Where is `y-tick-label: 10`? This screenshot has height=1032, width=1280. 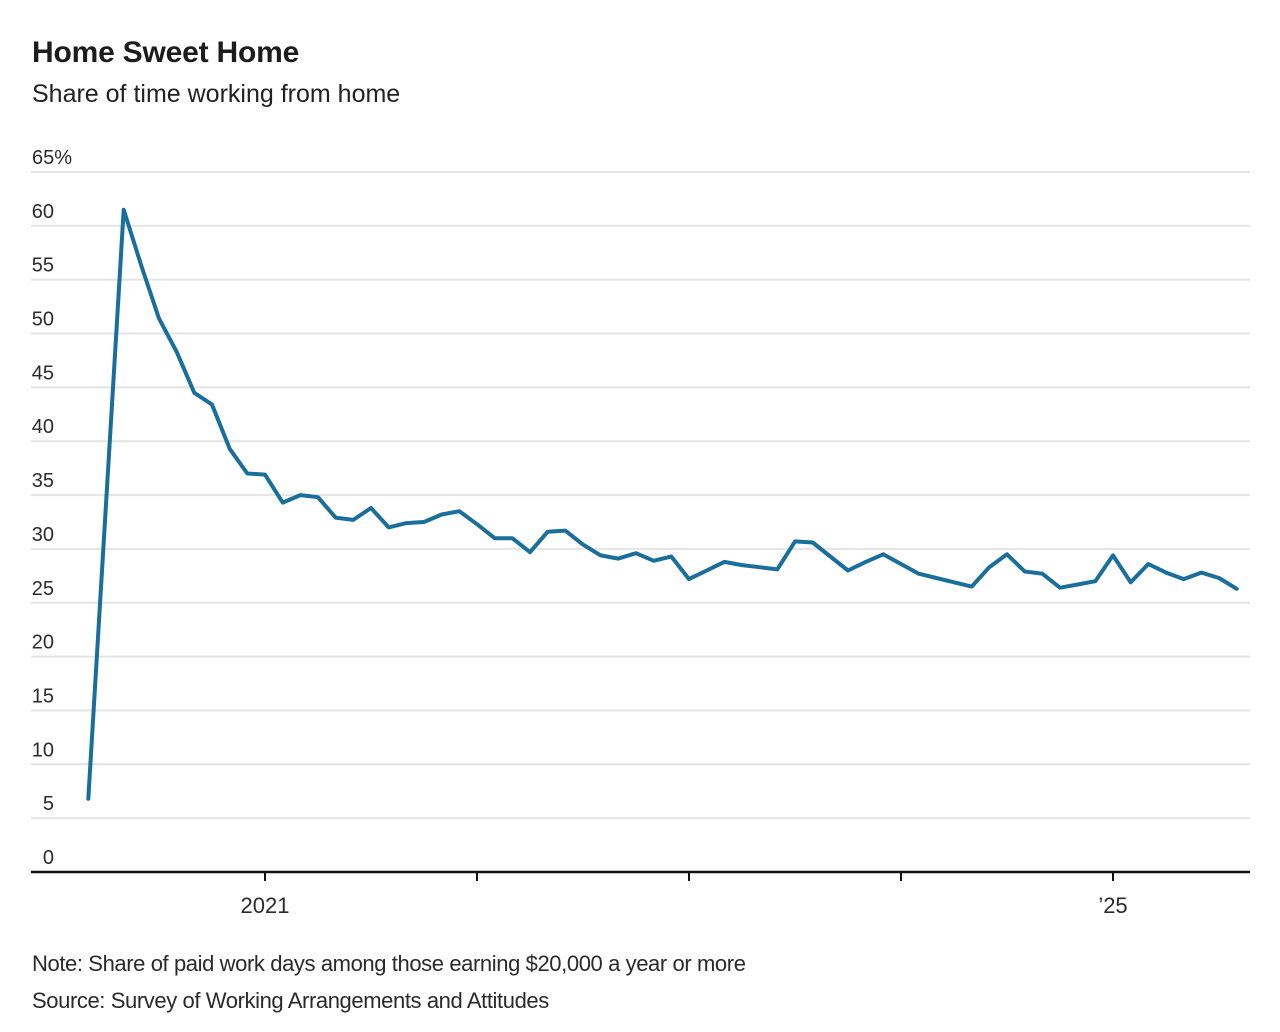
y-tick-label: 10 is located at coordinates (43, 750).